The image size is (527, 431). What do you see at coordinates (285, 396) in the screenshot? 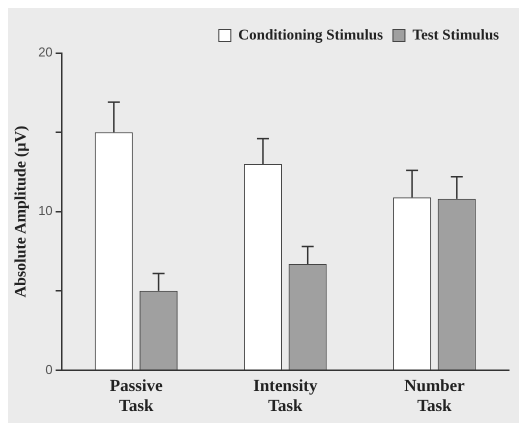
I see `x-tick-label: Intensity Task` at bounding box center [285, 396].